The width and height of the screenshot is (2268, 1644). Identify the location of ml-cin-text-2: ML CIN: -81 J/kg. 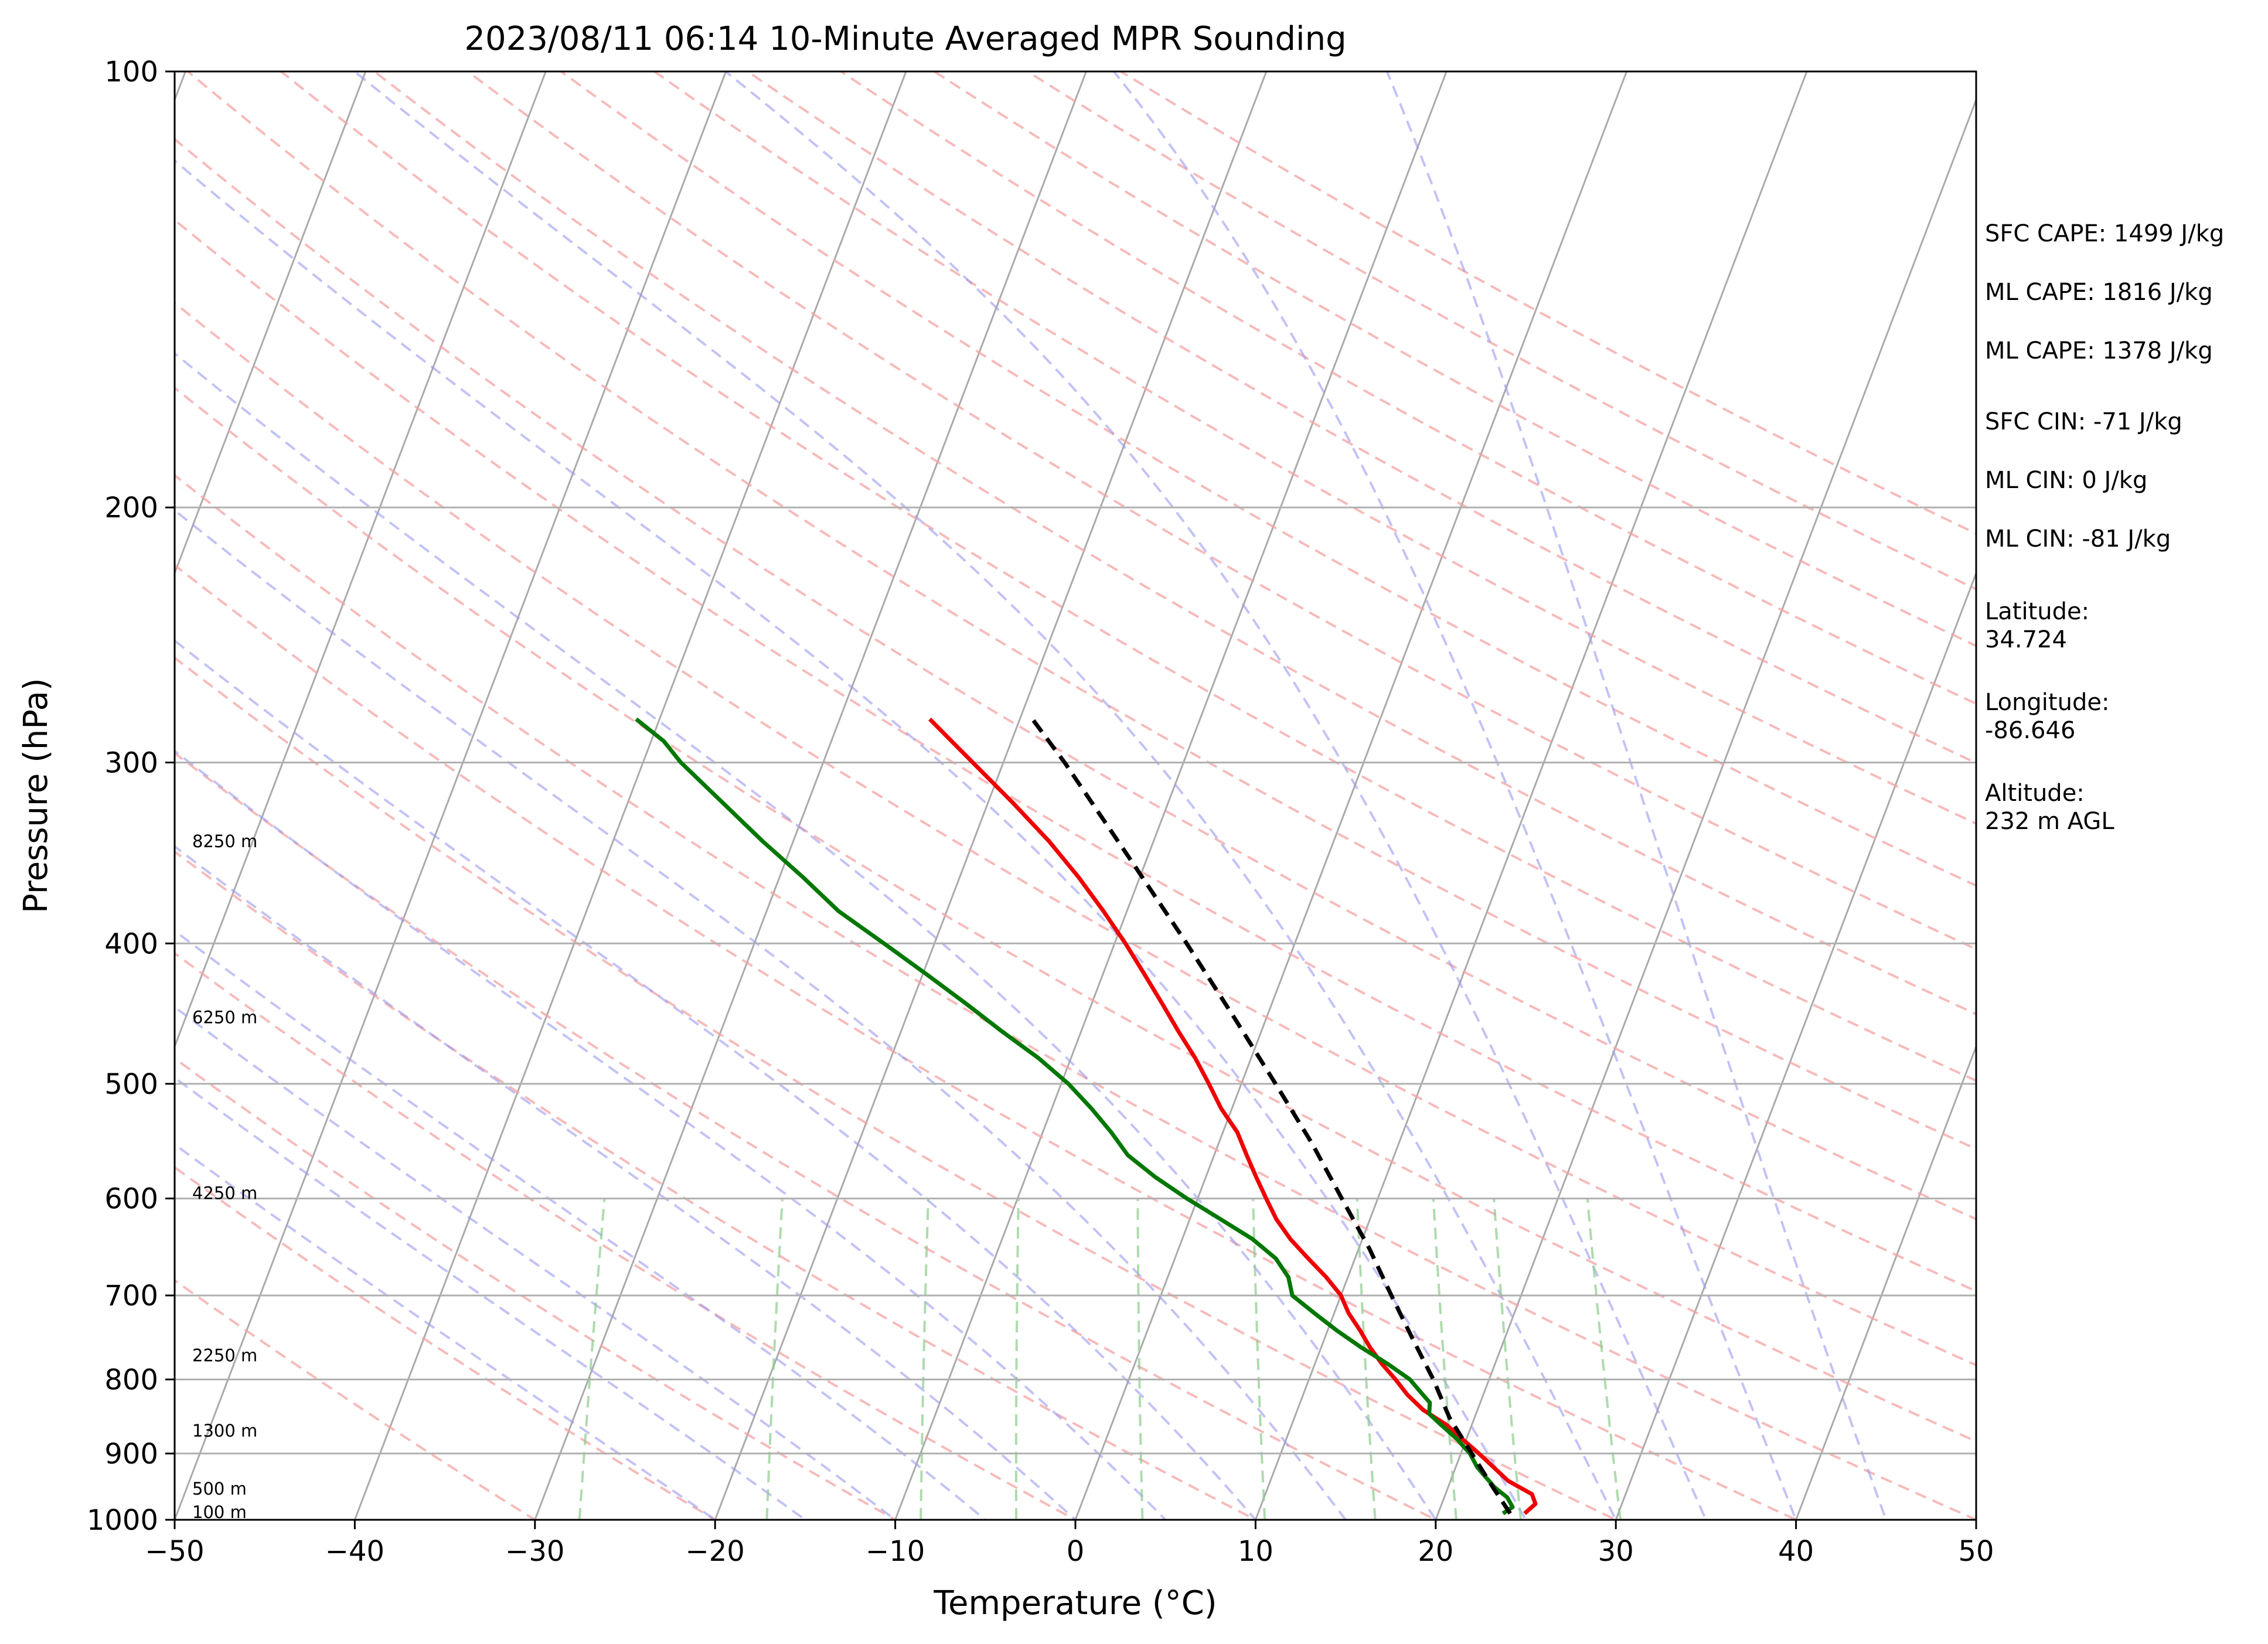
(2078, 539).